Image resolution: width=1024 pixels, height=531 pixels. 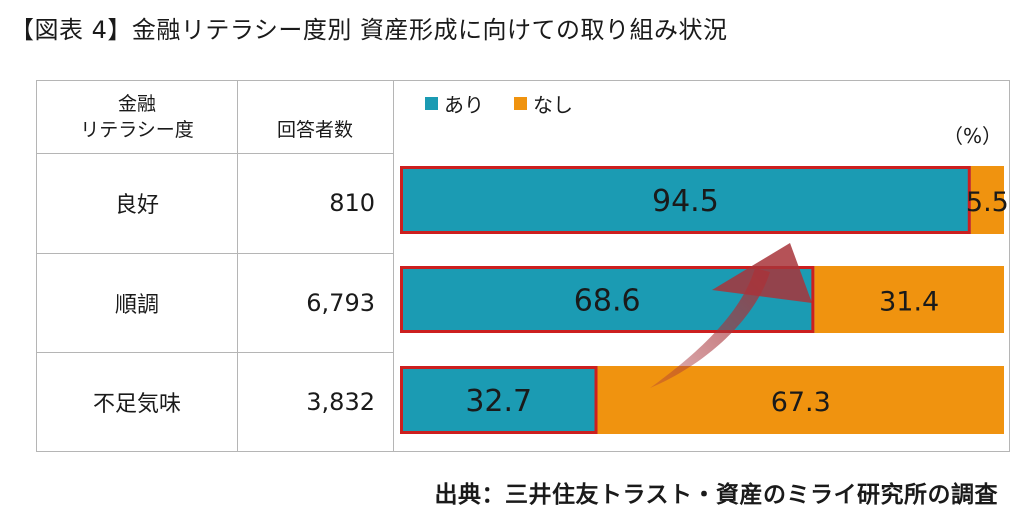 I want to click on legend-item-no: なし, so click(x=543, y=103).